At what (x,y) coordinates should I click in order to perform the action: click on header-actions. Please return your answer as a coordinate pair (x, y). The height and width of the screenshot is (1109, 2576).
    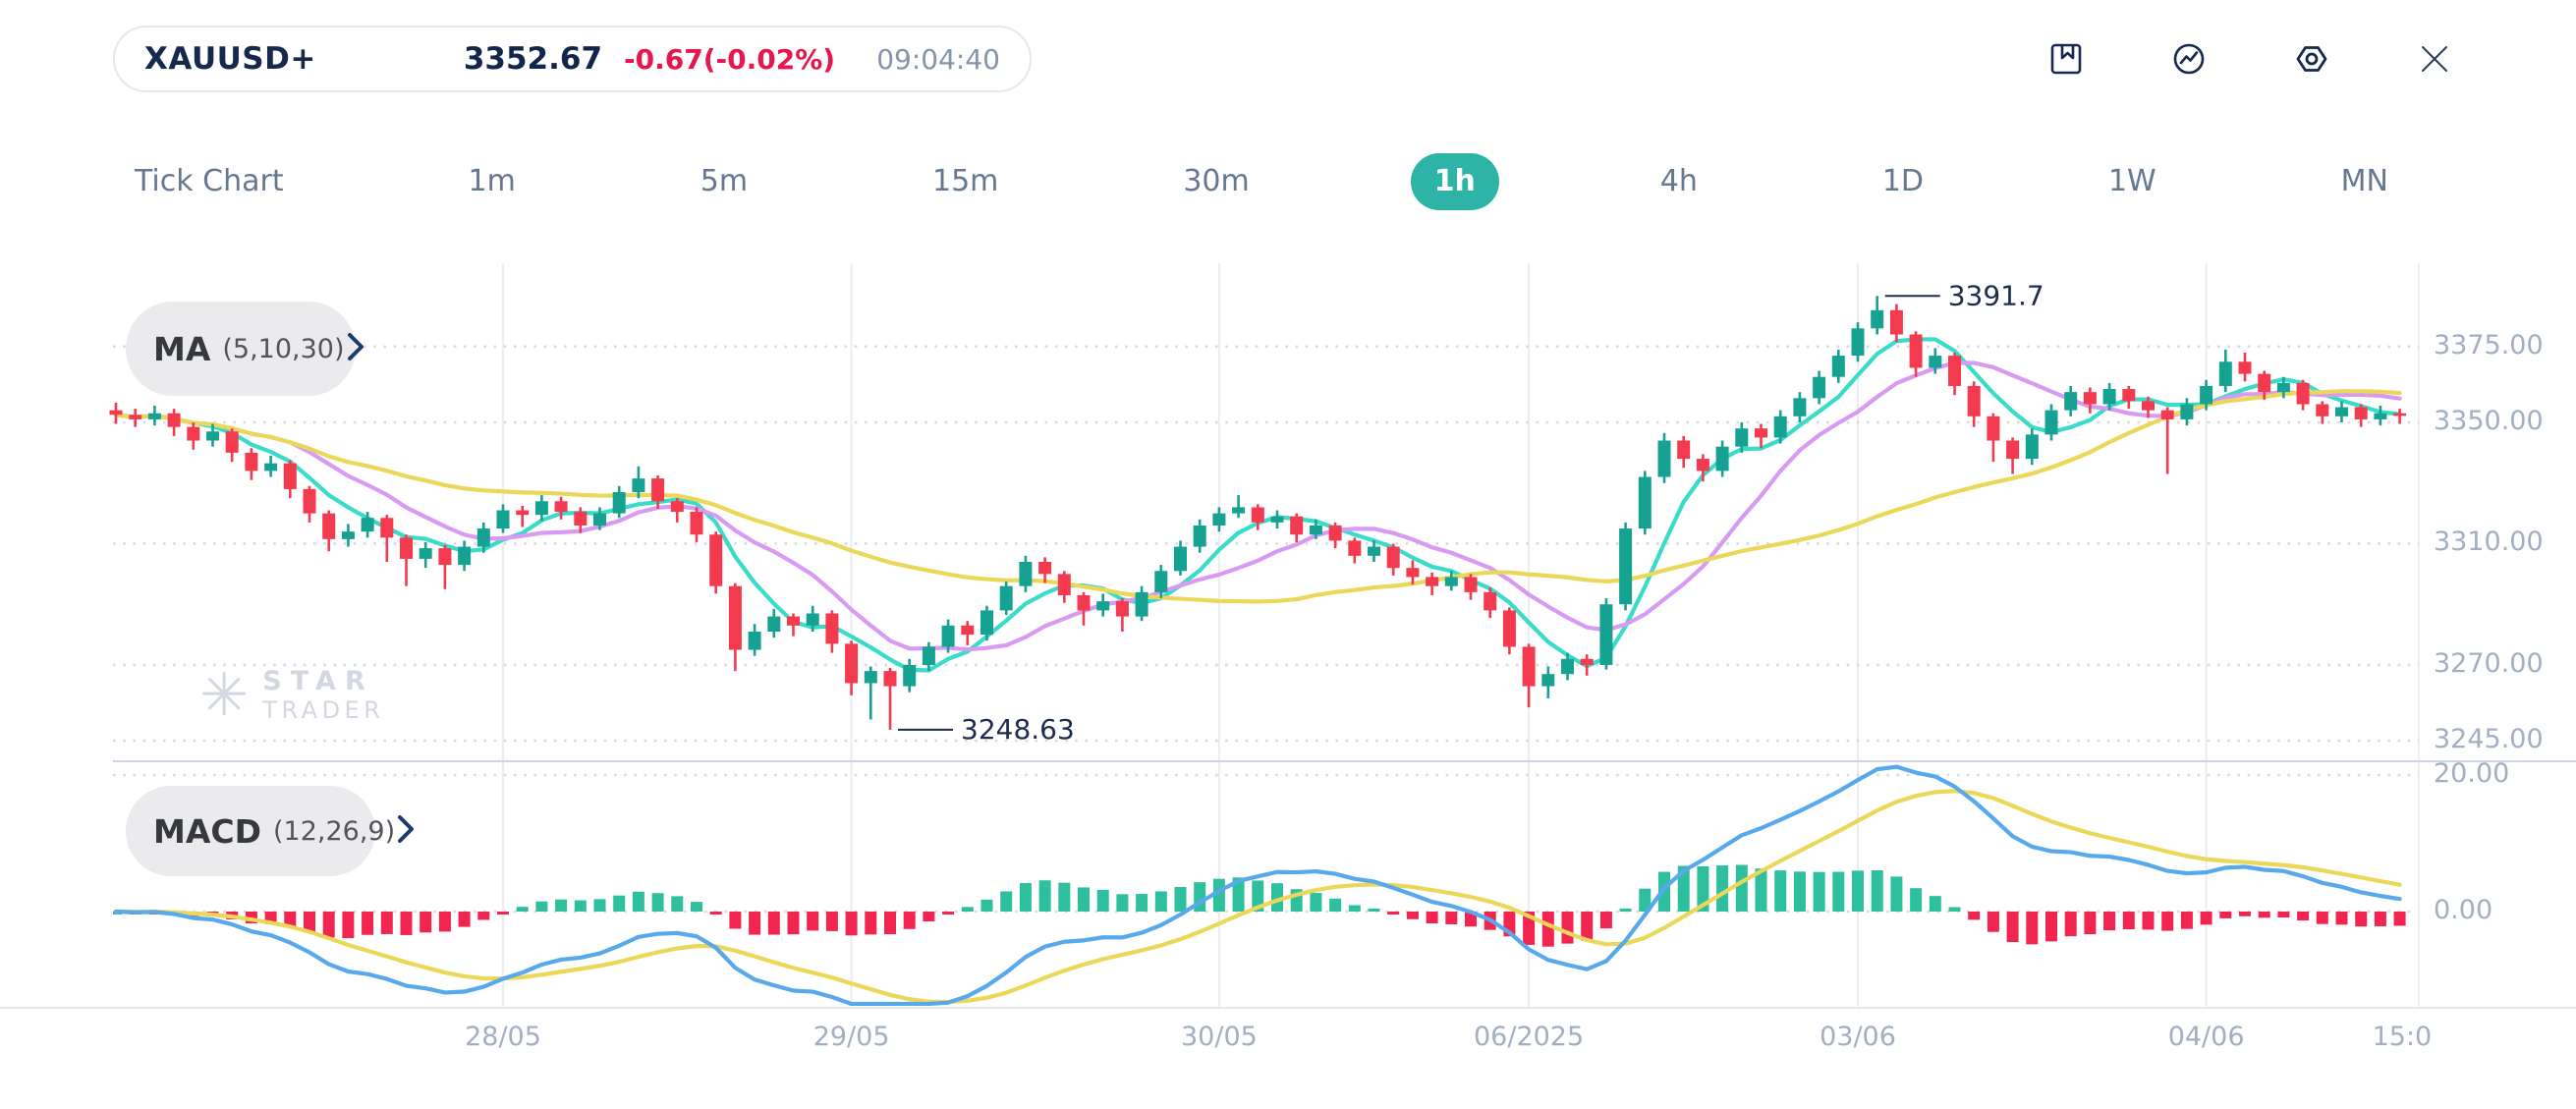
    Looking at the image, I should click on (2250, 59).